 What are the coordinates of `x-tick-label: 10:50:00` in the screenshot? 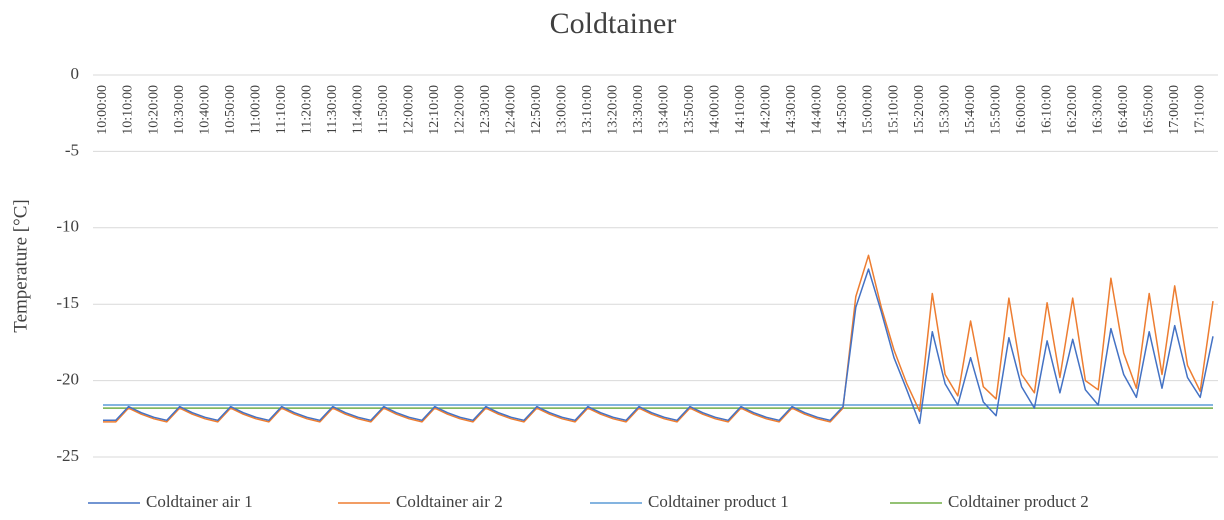 It's located at (230, 110).